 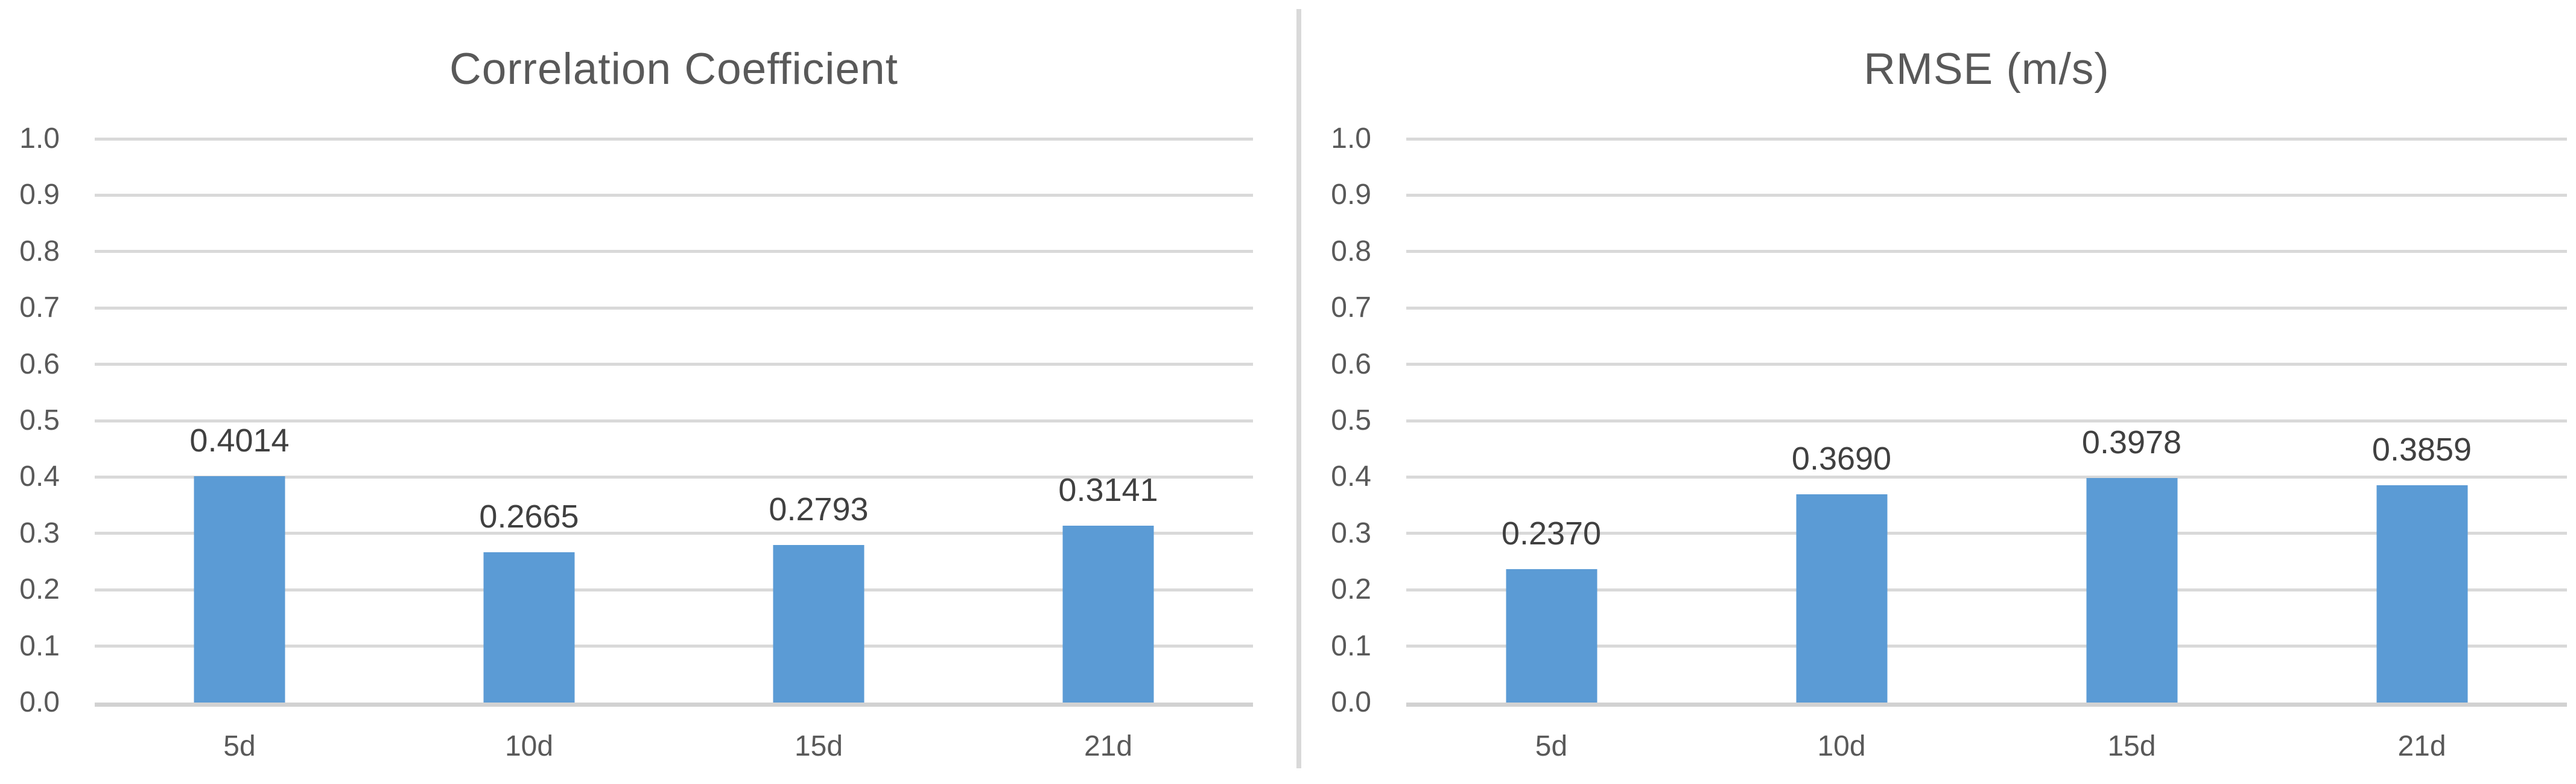 What do you see at coordinates (239, 441) in the screenshot?
I see `data-label: 0.4014` at bounding box center [239, 441].